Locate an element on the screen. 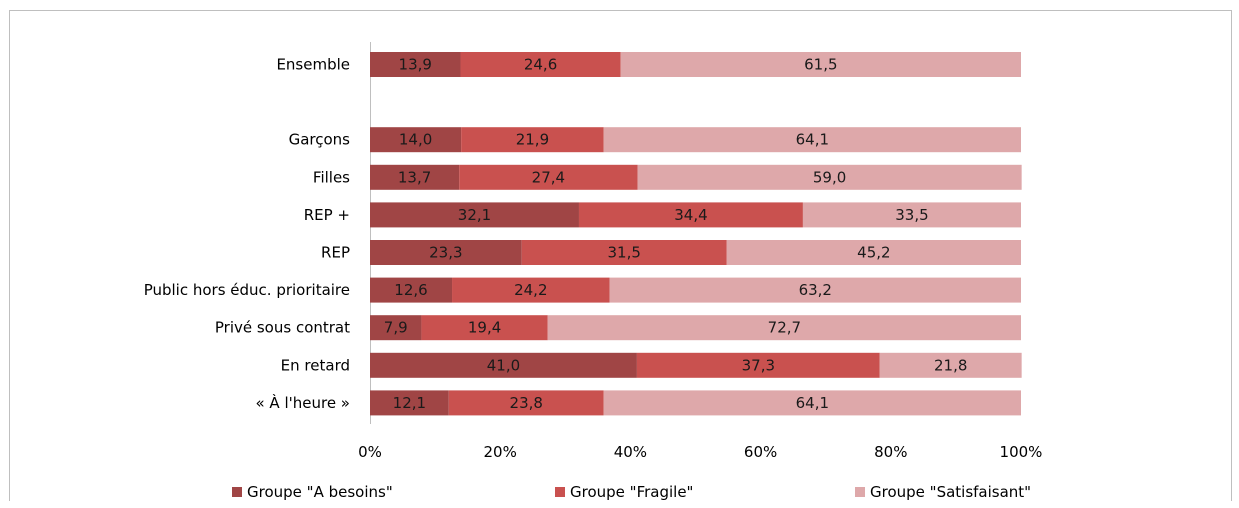 The height and width of the screenshot is (508, 1239). category-label: En retard is located at coordinates (315, 365).